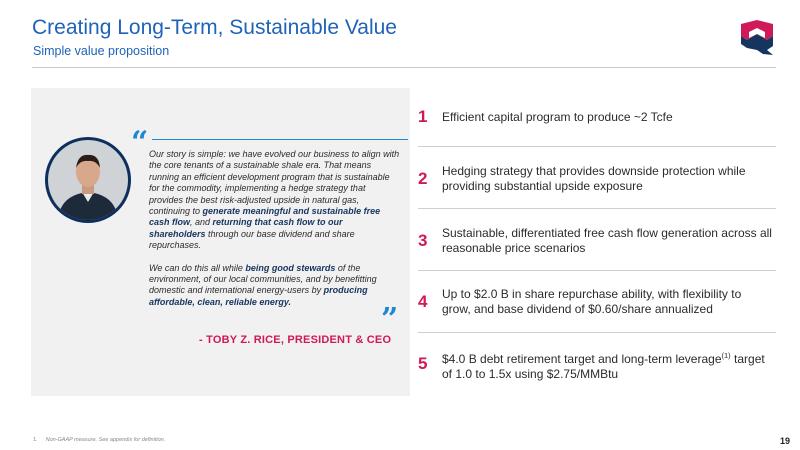  What do you see at coordinates (35, 440) in the screenshot?
I see `footnote-number: 1.` at bounding box center [35, 440].